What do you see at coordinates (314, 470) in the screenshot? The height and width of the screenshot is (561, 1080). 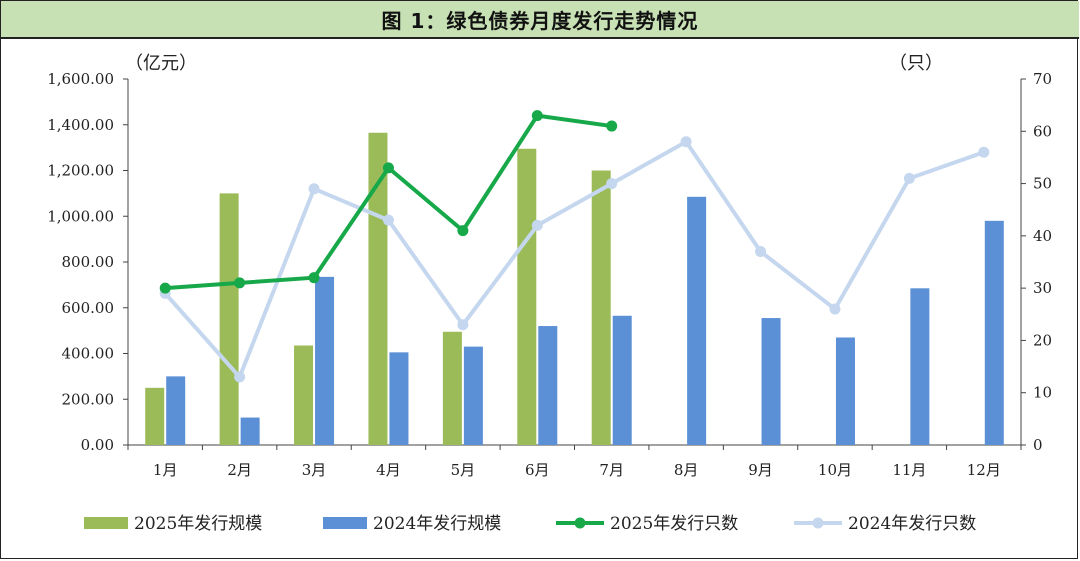 I see `x-tick-label: 3月` at bounding box center [314, 470].